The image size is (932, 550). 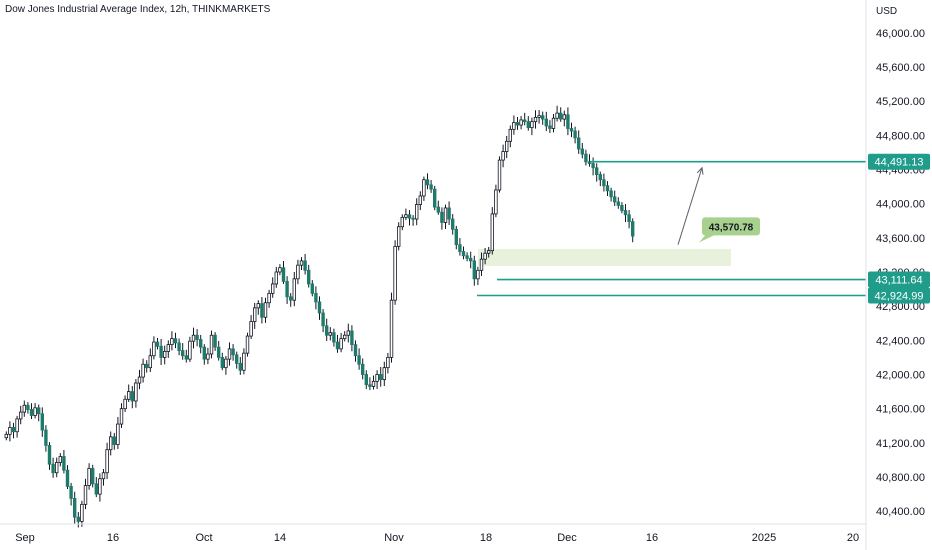 I want to click on projection-layer, so click(x=690, y=205).